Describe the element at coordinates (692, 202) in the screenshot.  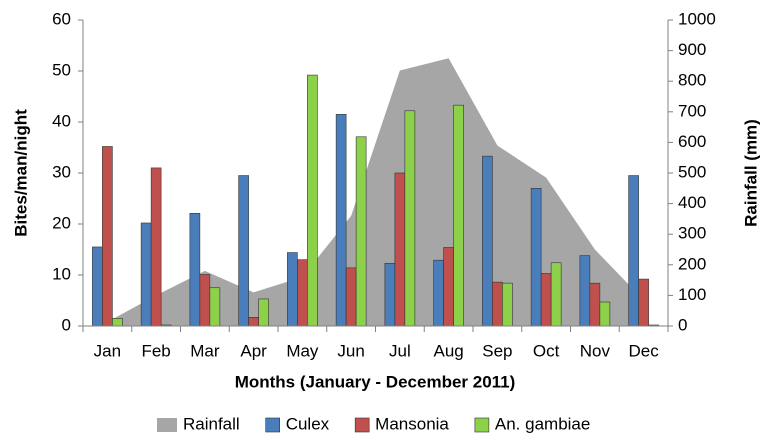
I see `y2-tick-label: 400` at that location.